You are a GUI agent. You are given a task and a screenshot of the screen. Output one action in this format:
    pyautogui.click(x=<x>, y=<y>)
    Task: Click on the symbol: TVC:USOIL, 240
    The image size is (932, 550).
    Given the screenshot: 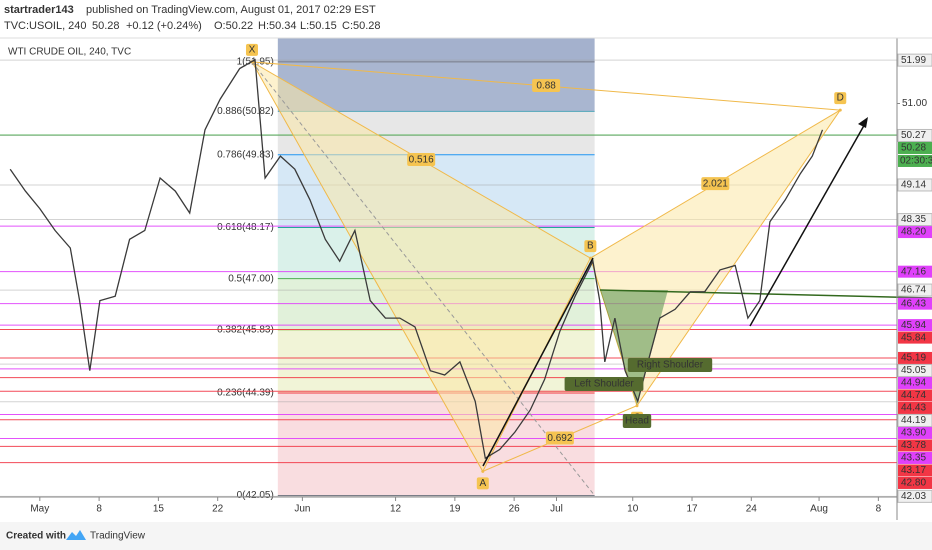 What is the action you would take?
    pyautogui.click(x=45, y=26)
    